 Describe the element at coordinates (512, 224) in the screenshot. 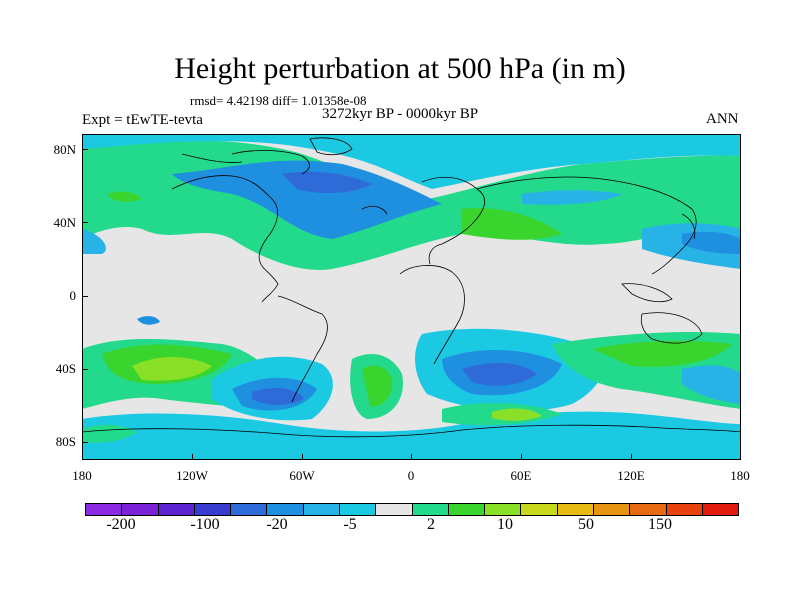

I see `nh-green-core` at that location.